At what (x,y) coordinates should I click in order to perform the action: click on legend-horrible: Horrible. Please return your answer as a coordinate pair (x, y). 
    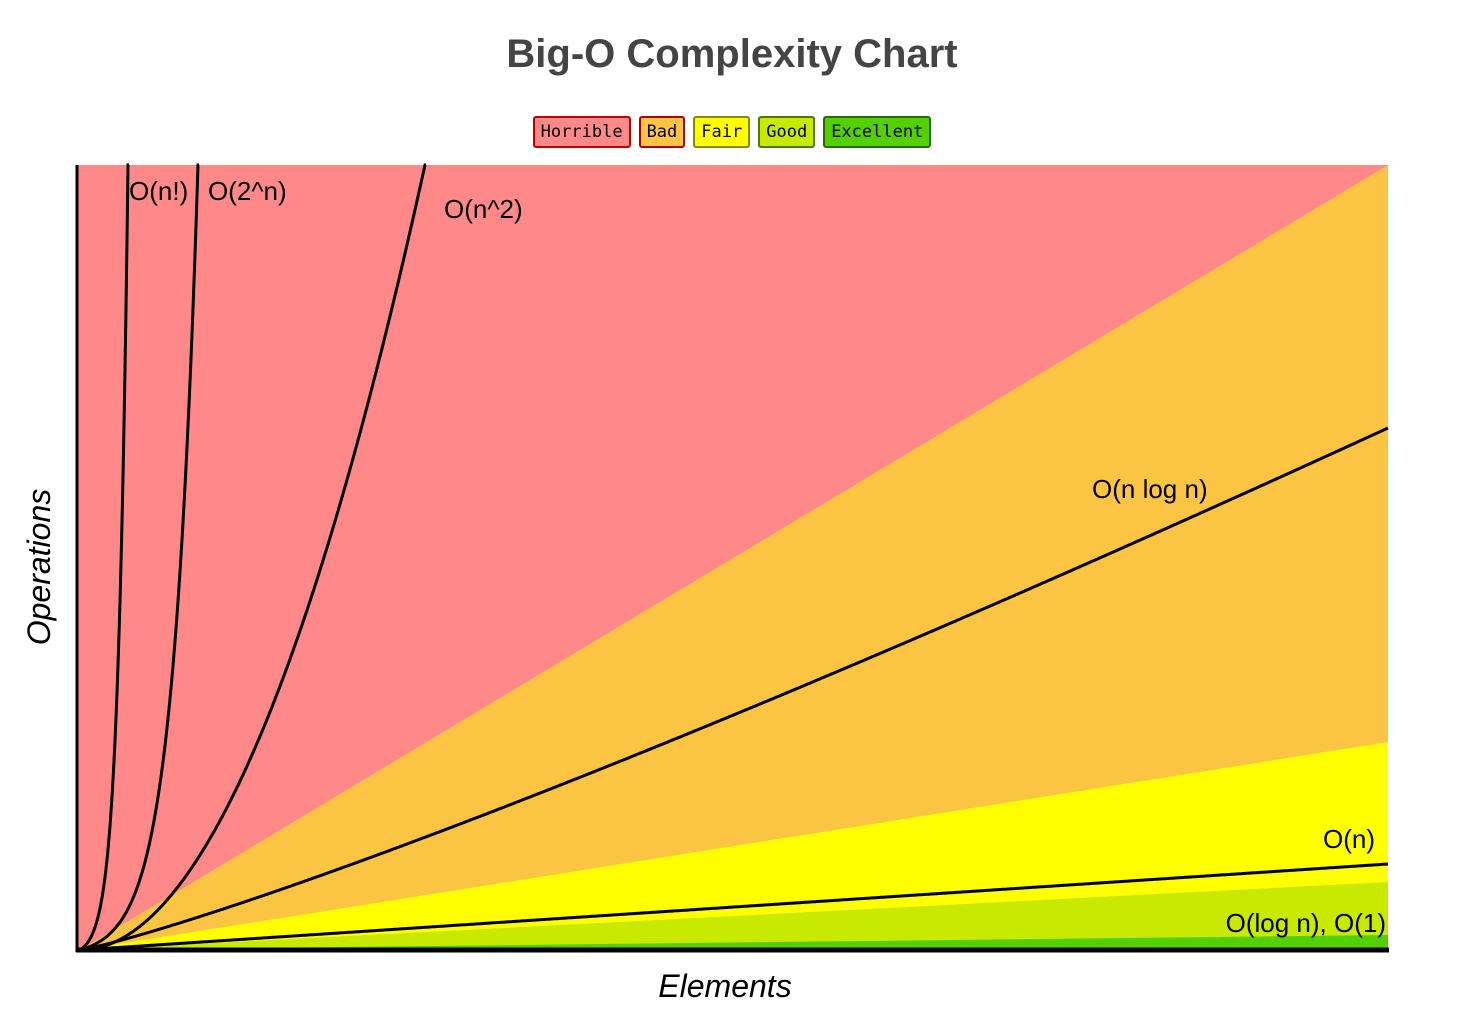
    Looking at the image, I should click on (581, 132).